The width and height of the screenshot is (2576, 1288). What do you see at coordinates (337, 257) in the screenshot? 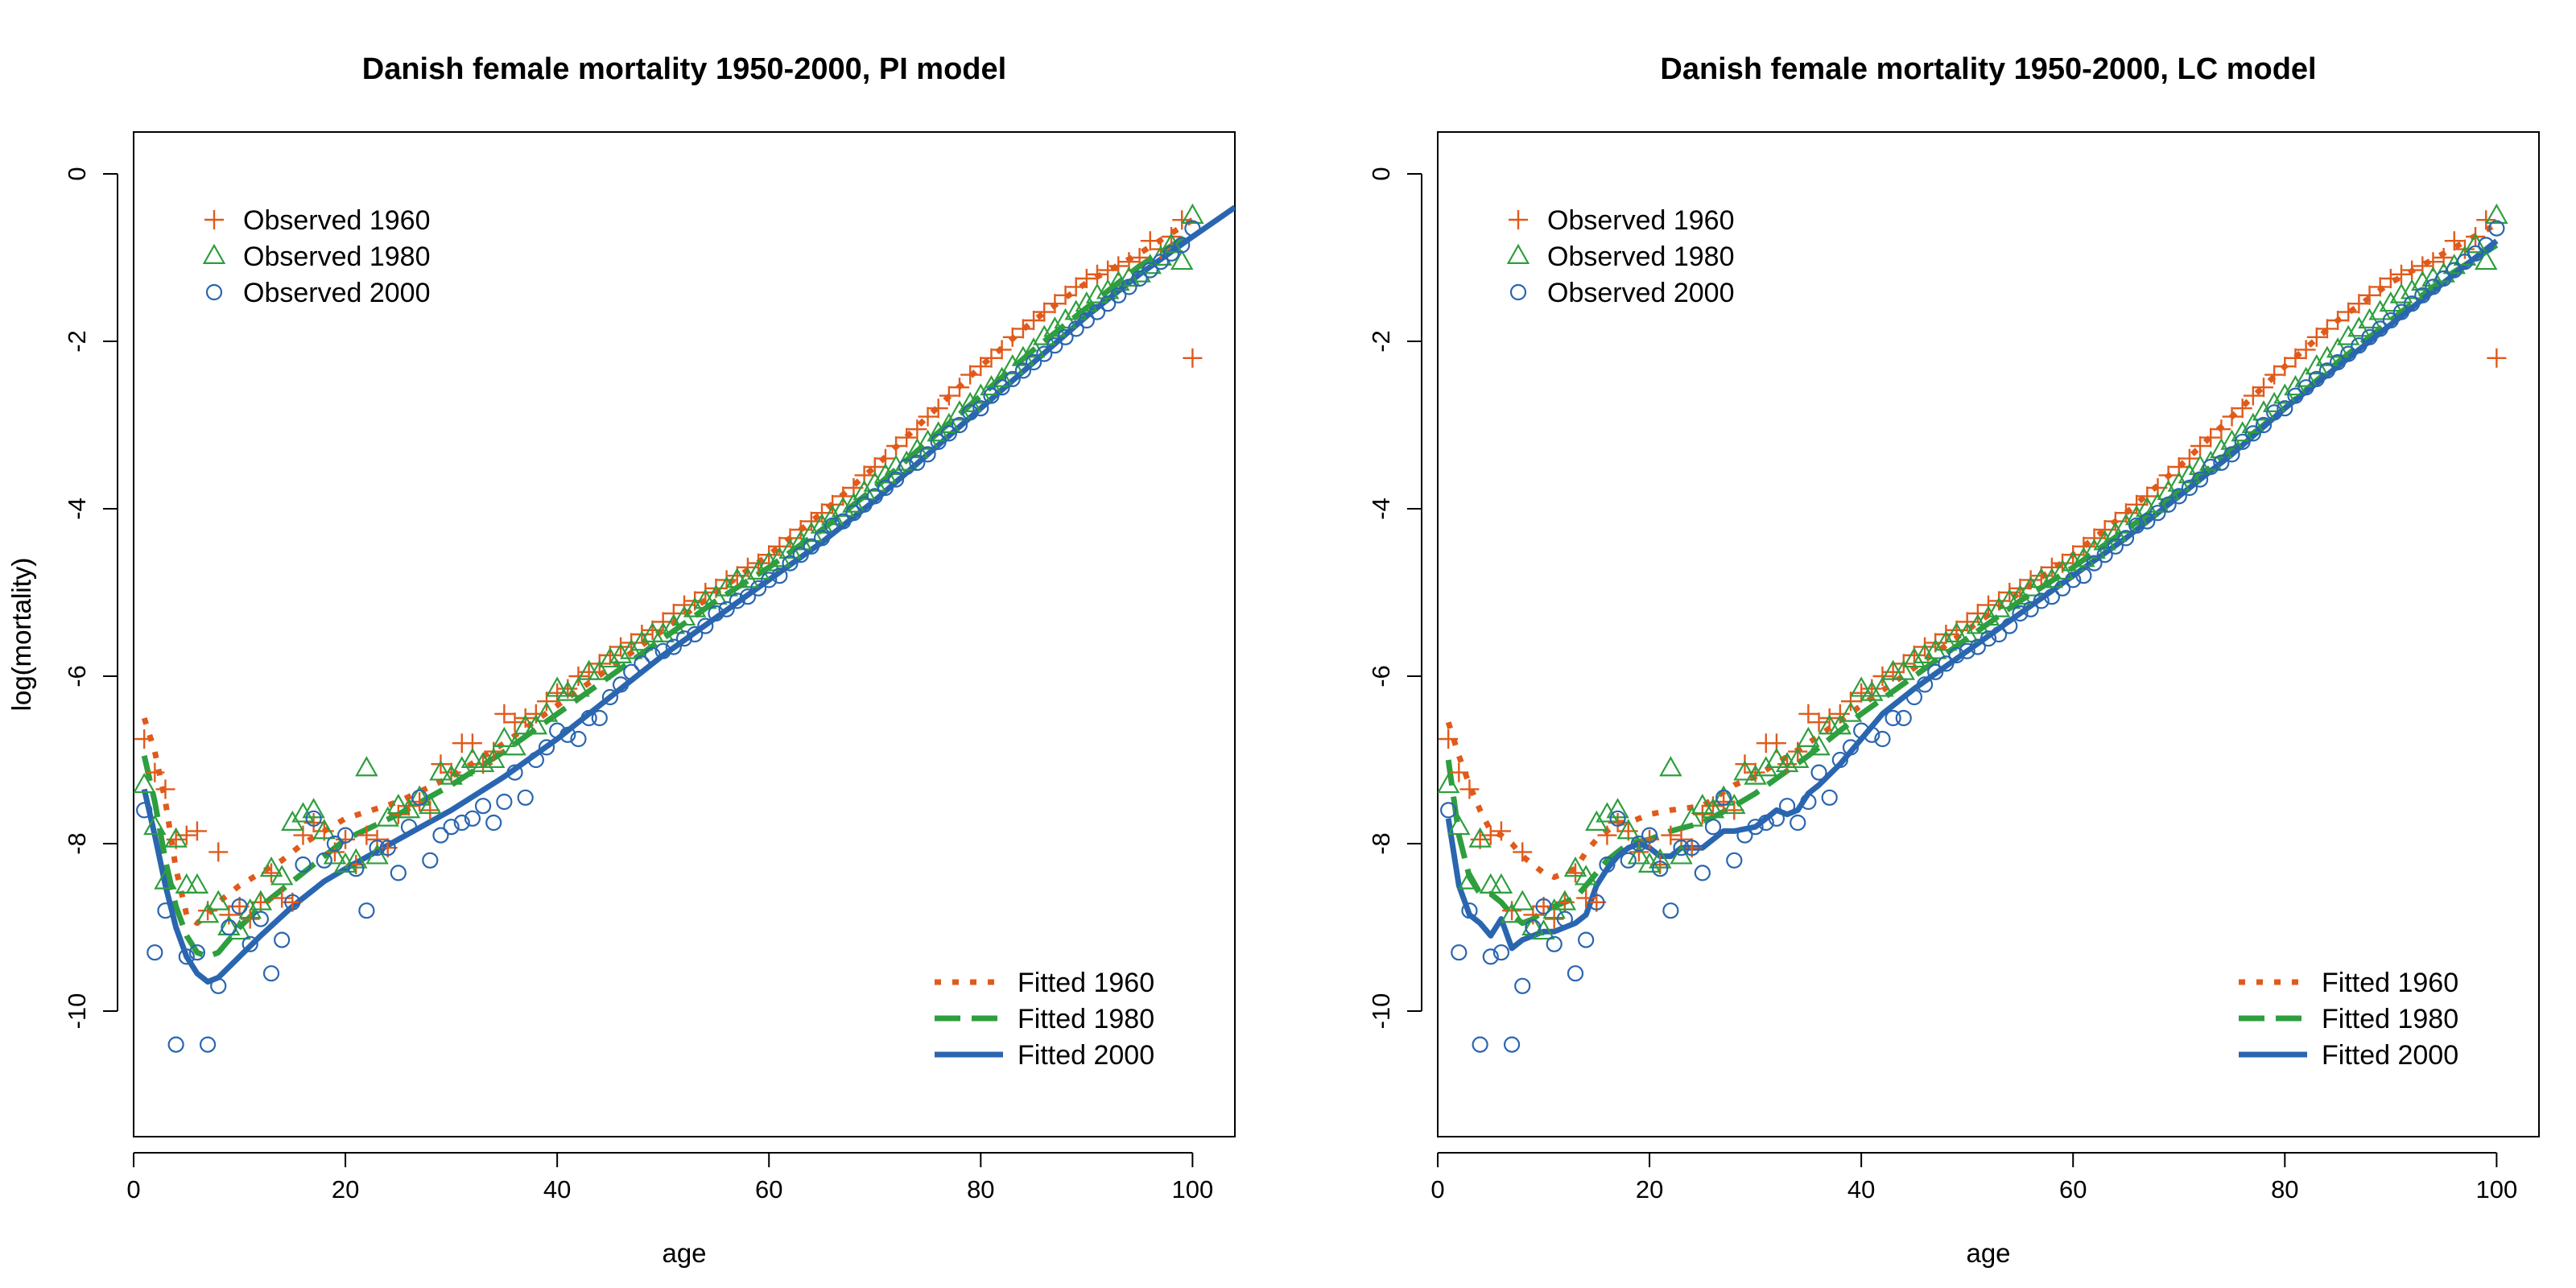
I see `legend-label-observed-1980: Observed 1980` at bounding box center [337, 257].